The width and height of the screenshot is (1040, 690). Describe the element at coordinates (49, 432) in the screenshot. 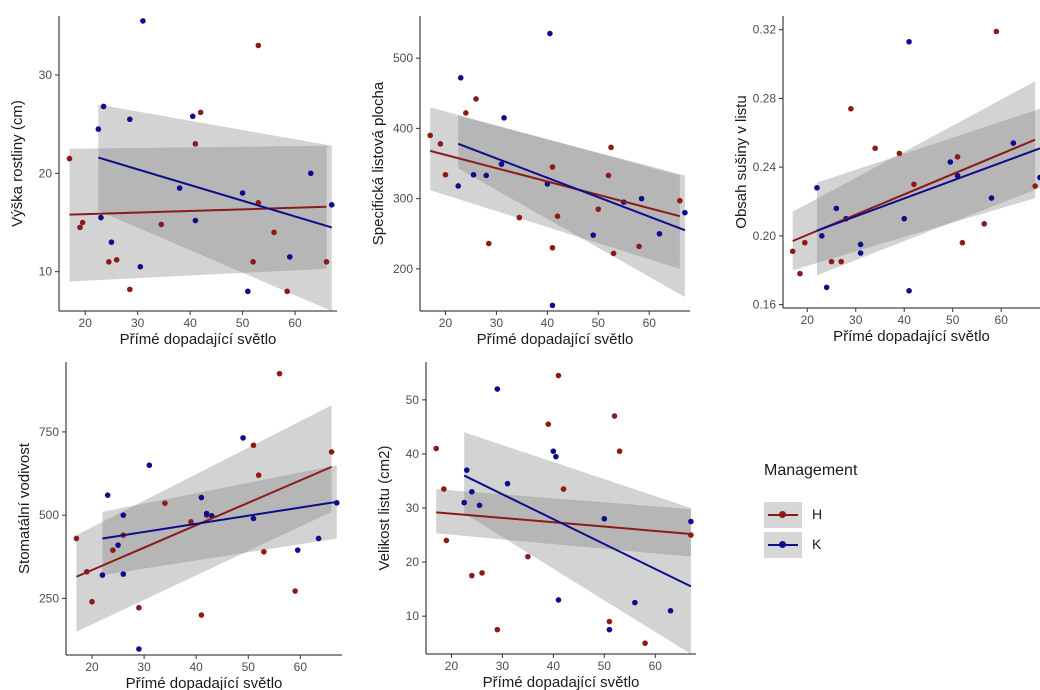

I see `y-tick-label: 750` at that location.